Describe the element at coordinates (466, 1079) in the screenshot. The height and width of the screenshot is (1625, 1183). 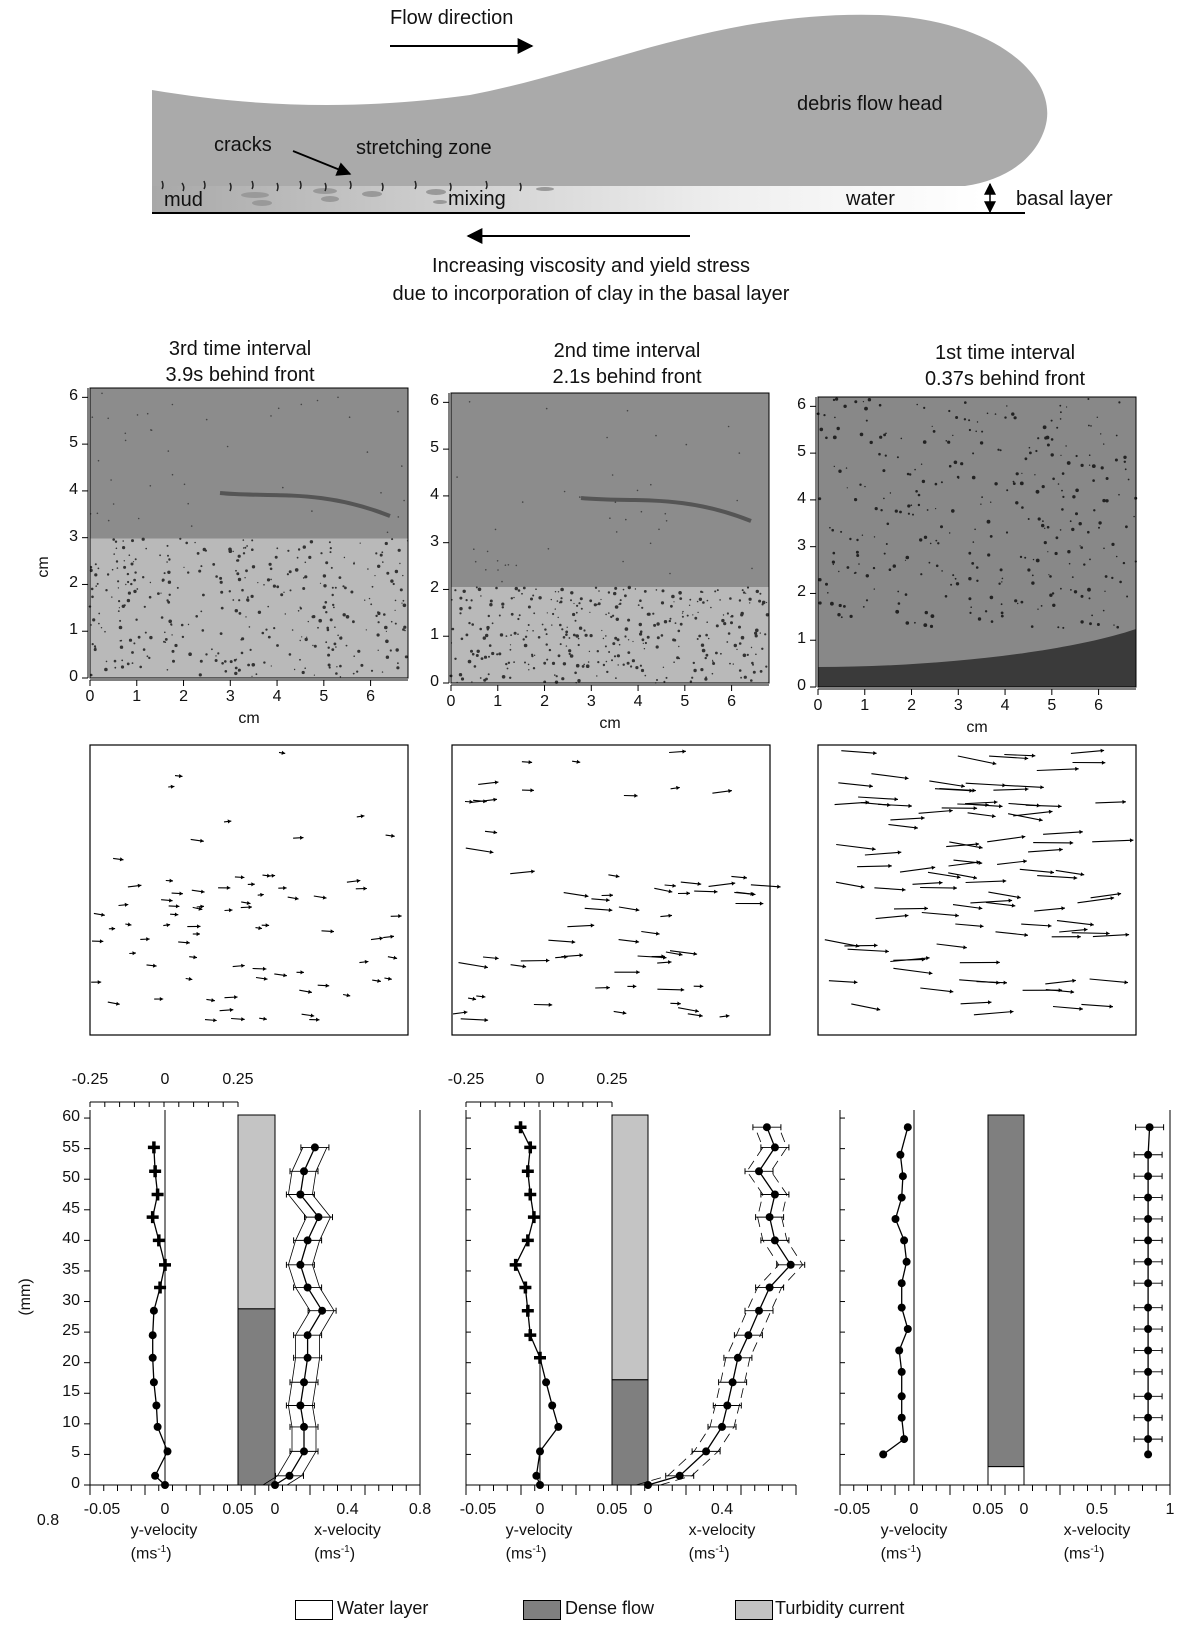
I see `top-axis-tick-label: -0.25` at that location.